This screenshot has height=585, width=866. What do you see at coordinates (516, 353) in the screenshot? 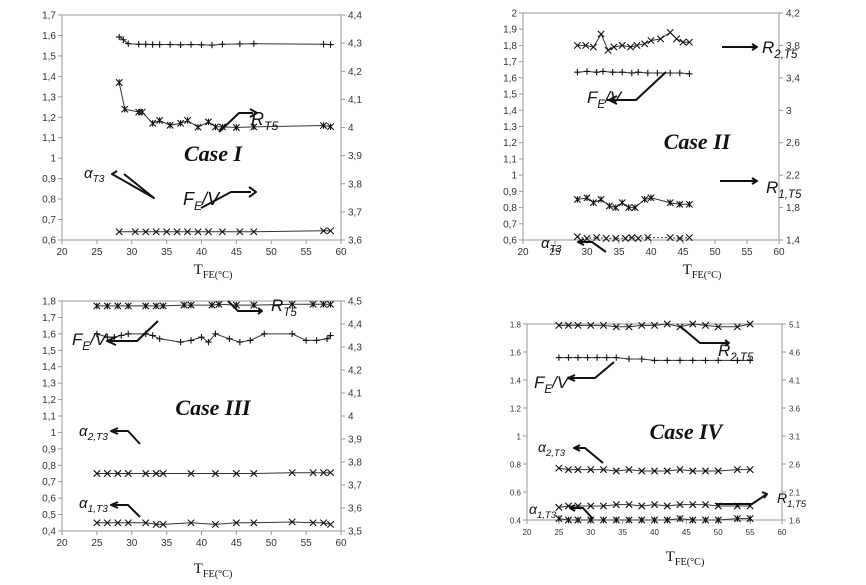
I see `y-left-tick-label: 1.6` at bounding box center [516, 353].